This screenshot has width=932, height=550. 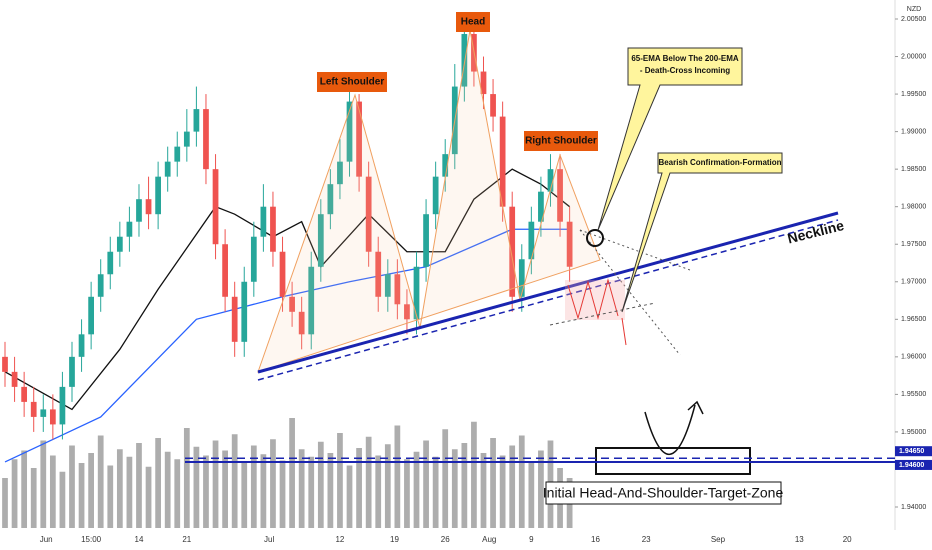 I want to click on y-tick-label: 1.95500, so click(x=913, y=394).